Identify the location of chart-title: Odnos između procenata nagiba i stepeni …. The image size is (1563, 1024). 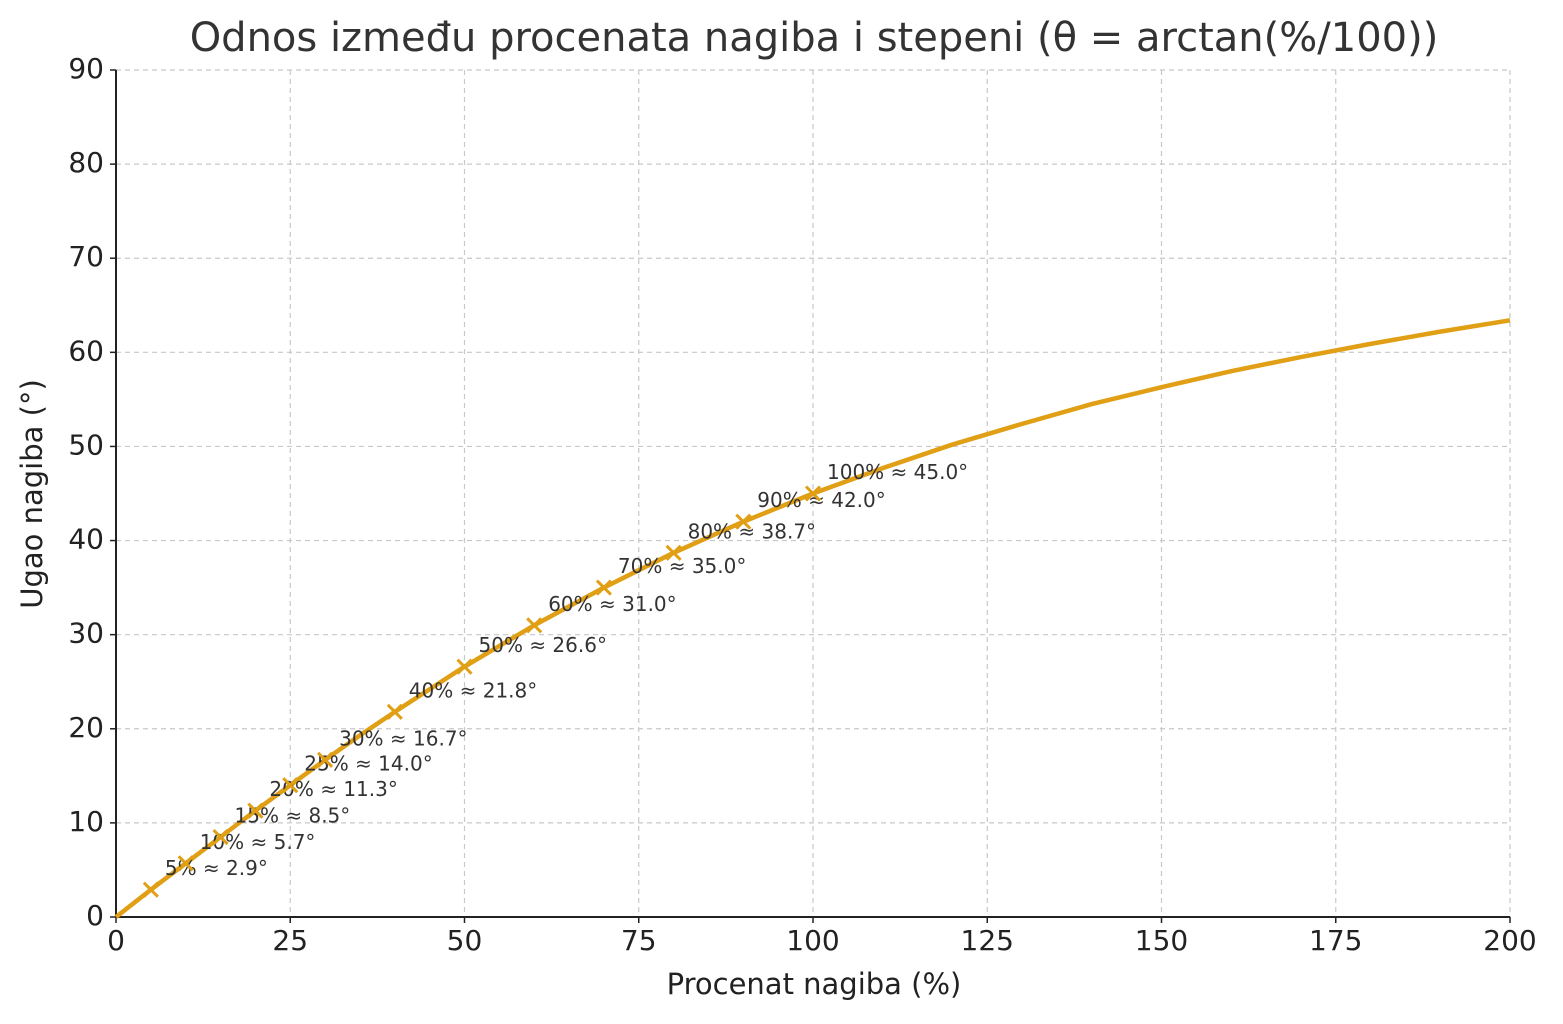
(814, 38).